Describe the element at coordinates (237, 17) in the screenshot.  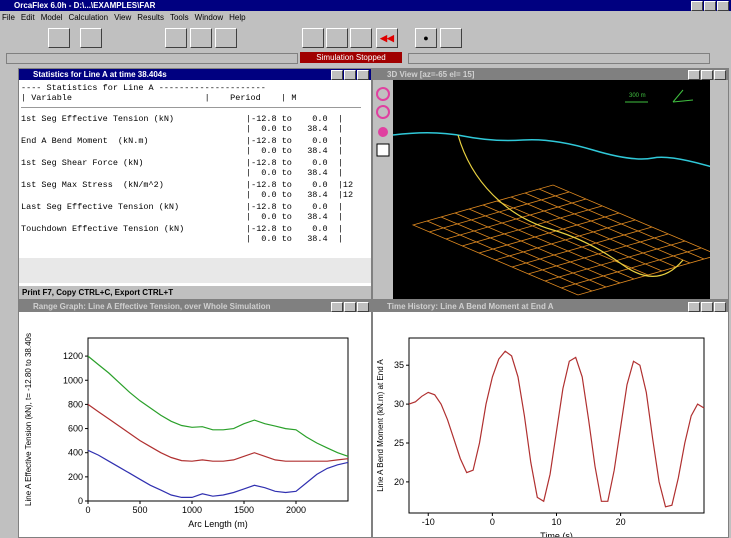
I see `menu-item: Help` at that location.